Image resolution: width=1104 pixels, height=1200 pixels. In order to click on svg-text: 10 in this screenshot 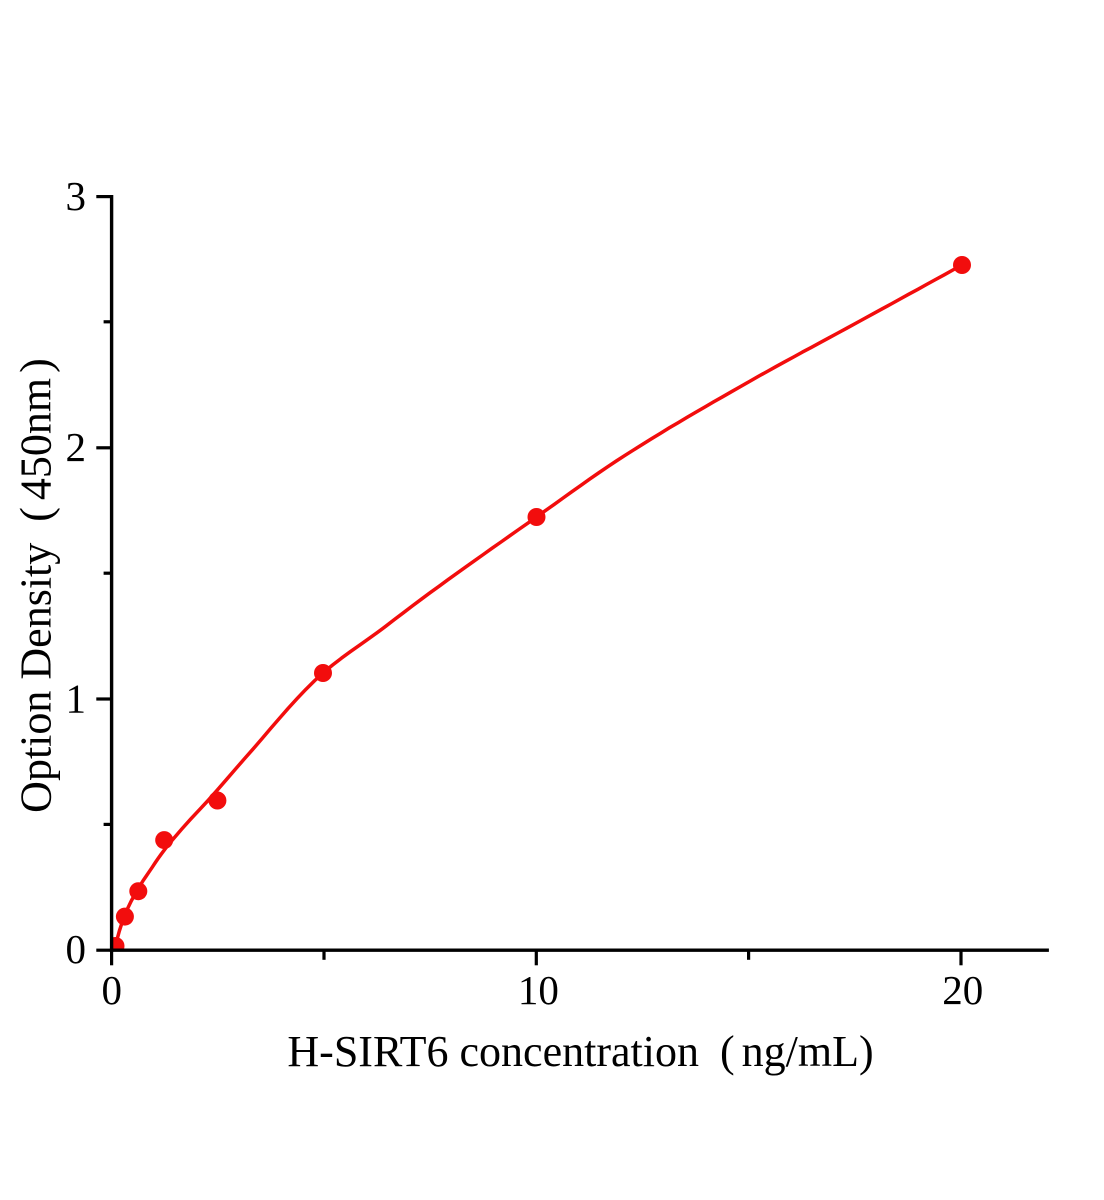, I will do `click(538, 990)`.